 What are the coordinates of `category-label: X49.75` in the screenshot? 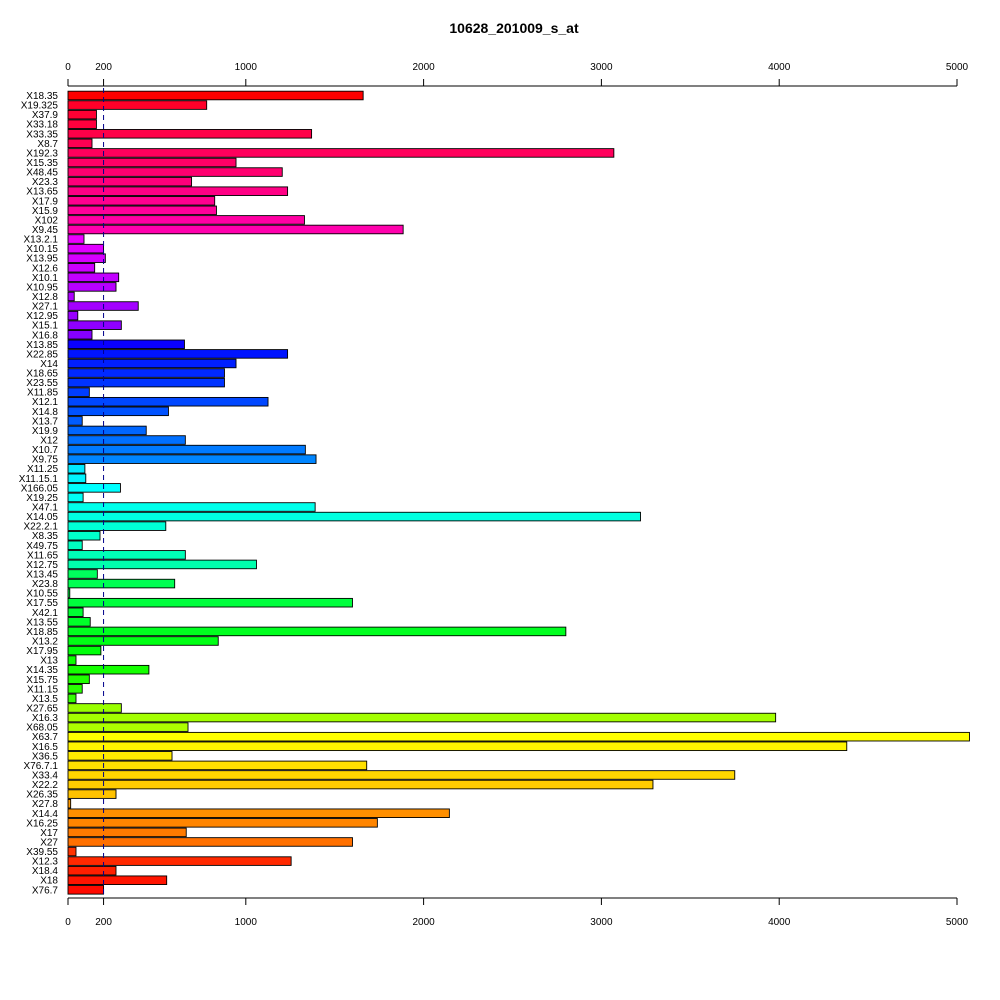 It's located at (42, 546).